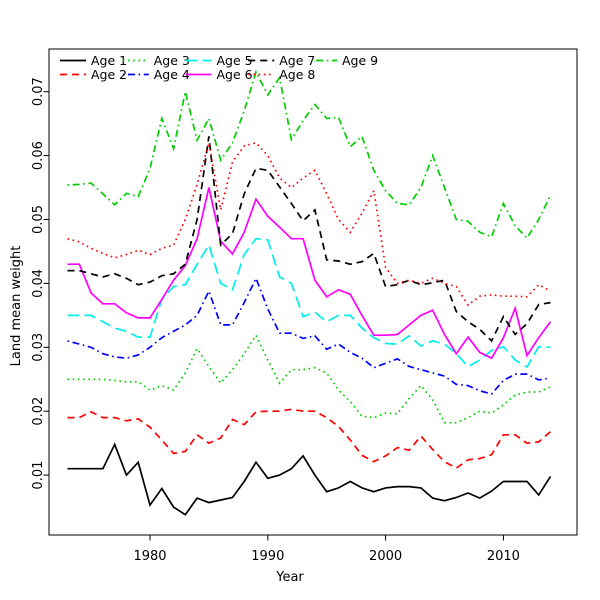 Image resolution: width=600 pixels, height=600 pixels. Describe the element at coordinates (109, 74) in the screenshot. I see `legend-label-age-2: Age 2` at that location.